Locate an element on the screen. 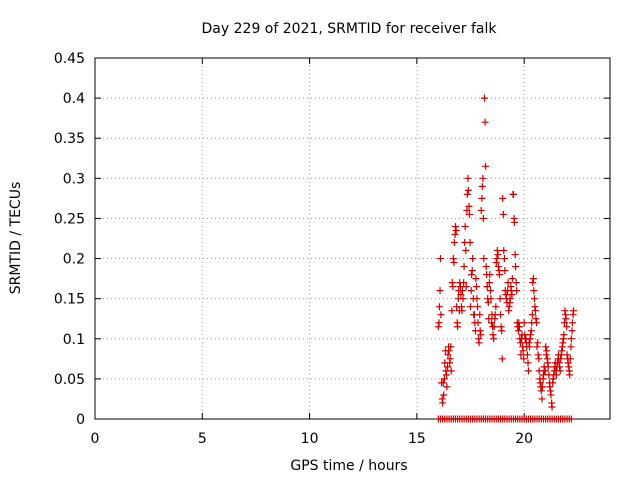 Image resolution: width=640 pixels, height=480 pixels. x-tick-label: 20 is located at coordinates (524, 439).